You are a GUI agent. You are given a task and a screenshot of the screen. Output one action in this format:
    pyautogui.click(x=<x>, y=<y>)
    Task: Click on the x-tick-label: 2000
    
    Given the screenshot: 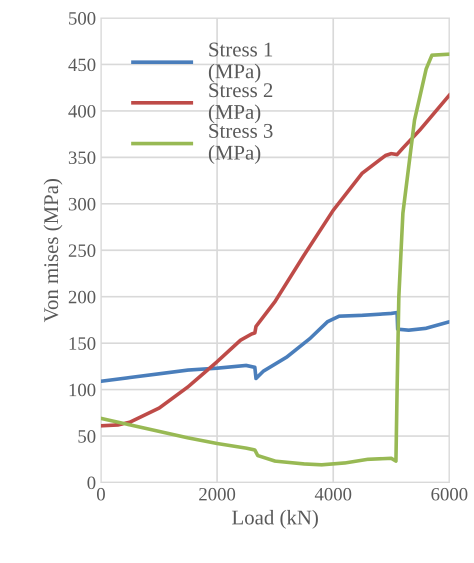 What is the action you would take?
    pyautogui.click(x=217, y=494)
    